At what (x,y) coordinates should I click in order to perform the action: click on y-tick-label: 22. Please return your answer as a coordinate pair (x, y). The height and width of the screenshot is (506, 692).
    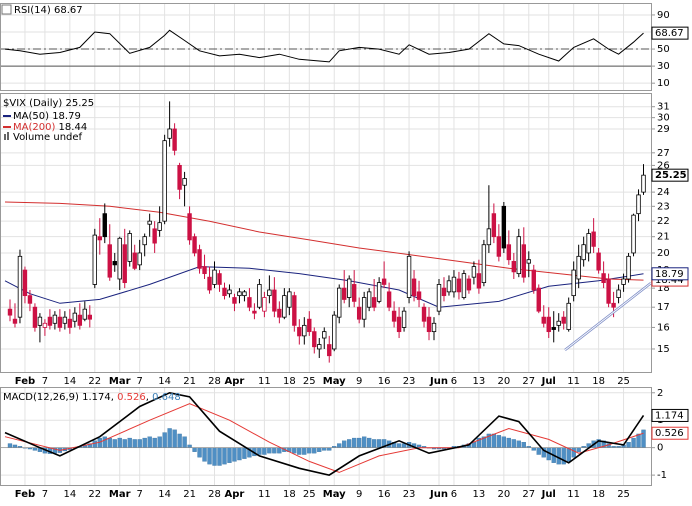
    Looking at the image, I should click on (663, 221).